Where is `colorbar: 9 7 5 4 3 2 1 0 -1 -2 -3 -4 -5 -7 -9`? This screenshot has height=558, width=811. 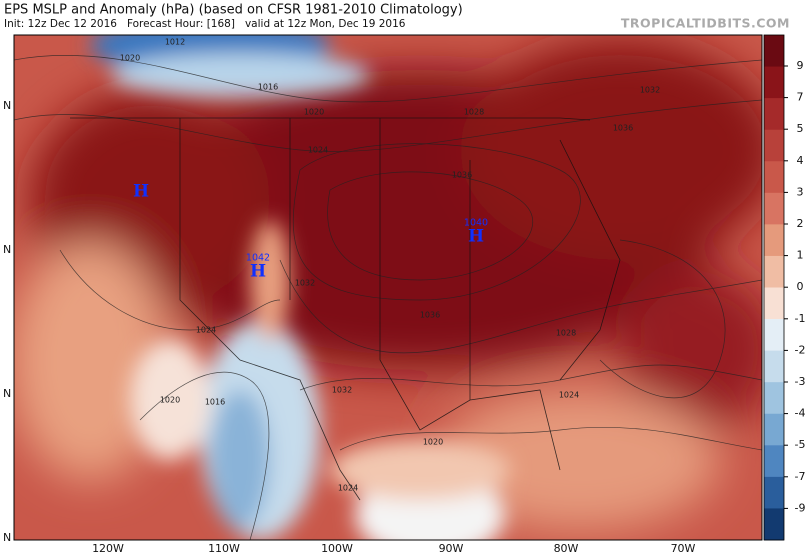 colorbar: 9 7 5 4 3 2 1 0 -1 -2 -3 -4 -5 -7 -9 is located at coordinates (784, 287).